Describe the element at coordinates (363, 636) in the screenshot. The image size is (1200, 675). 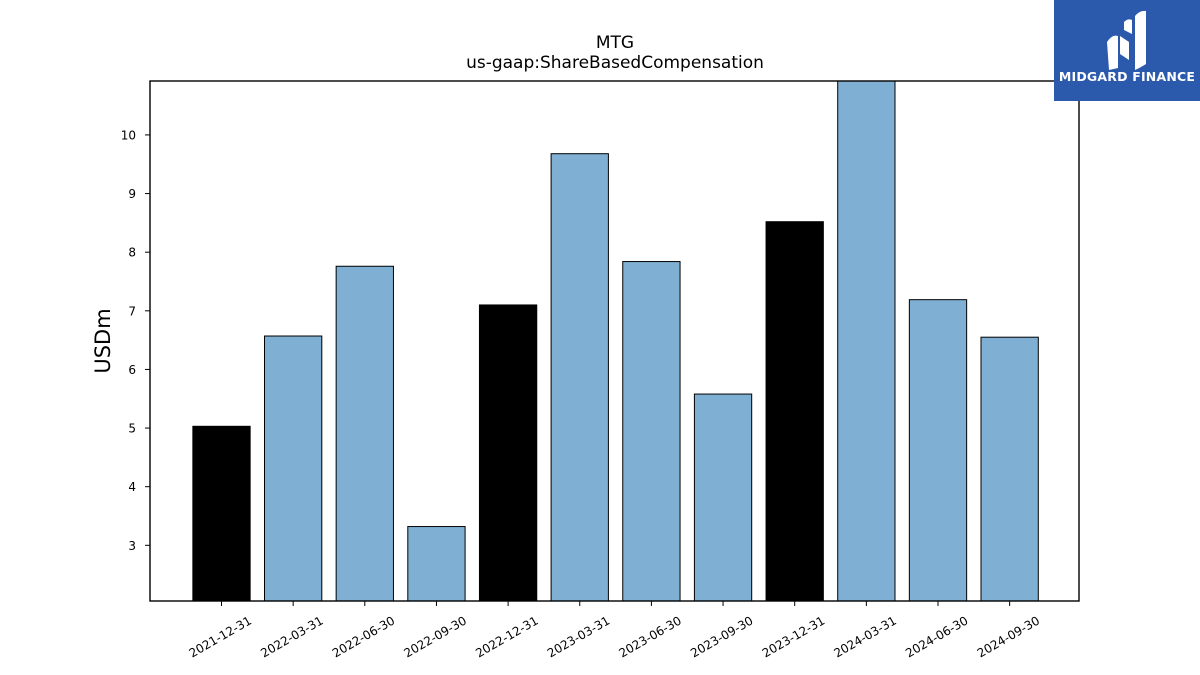
I see `x-tick-label-2022-06-30: 2022-06-30` at that location.